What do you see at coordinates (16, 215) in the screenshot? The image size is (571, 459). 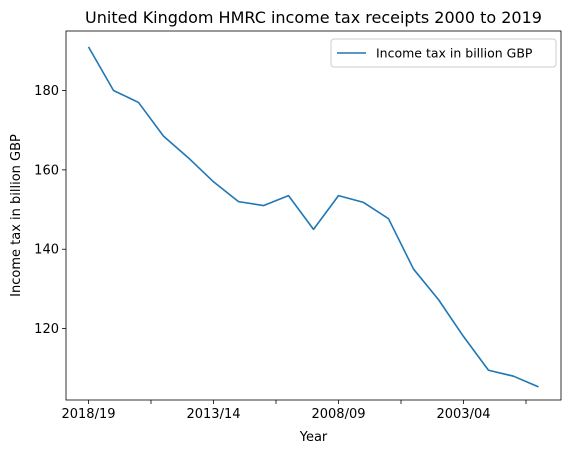 I see `y-axis-label: Income tax in billion GBP` at bounding box center [16, 215].